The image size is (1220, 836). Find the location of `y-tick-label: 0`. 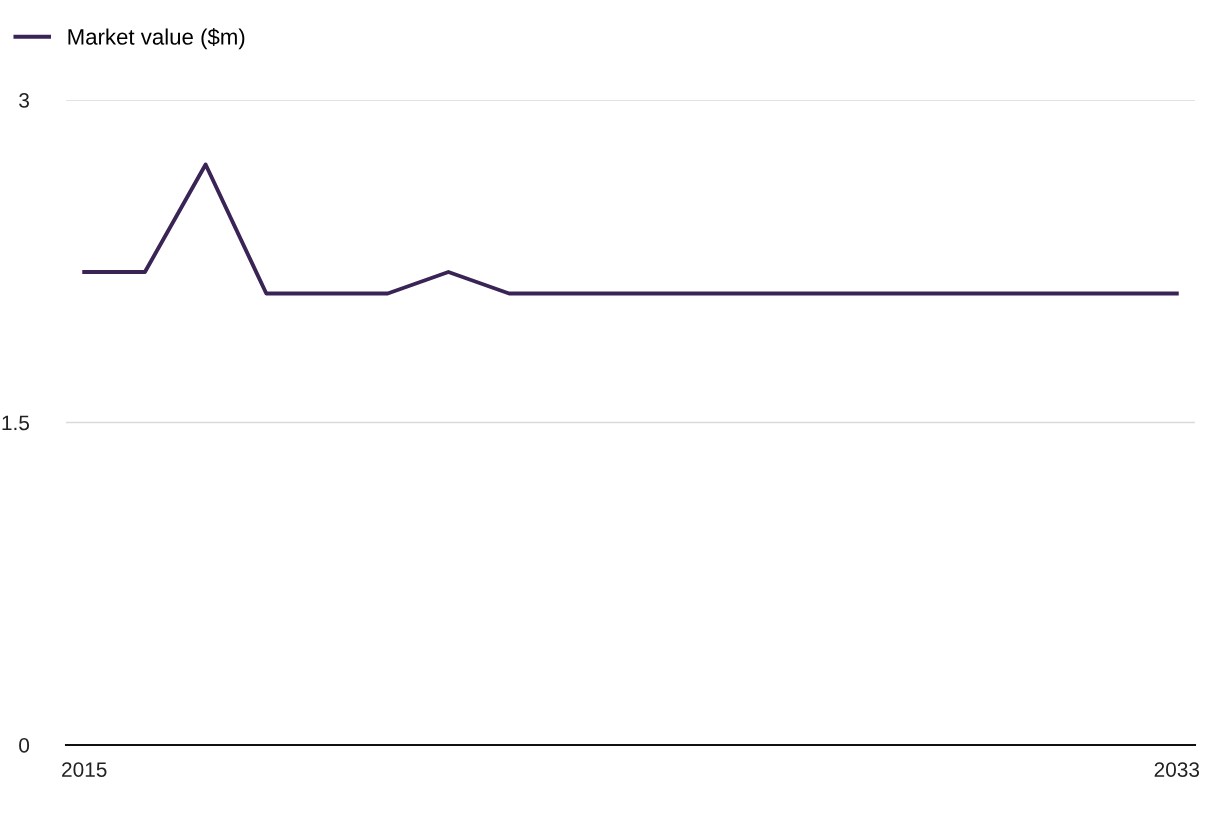

y-tick-label: 0 is located at coordinates (24, 745).